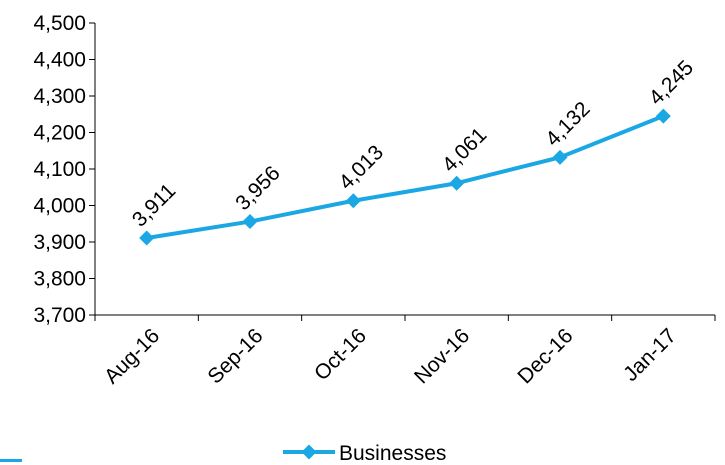 Image resolution: width=725 pixels, height=465 pixels. I want to click on data-label: 4,245, so click(671, 82).